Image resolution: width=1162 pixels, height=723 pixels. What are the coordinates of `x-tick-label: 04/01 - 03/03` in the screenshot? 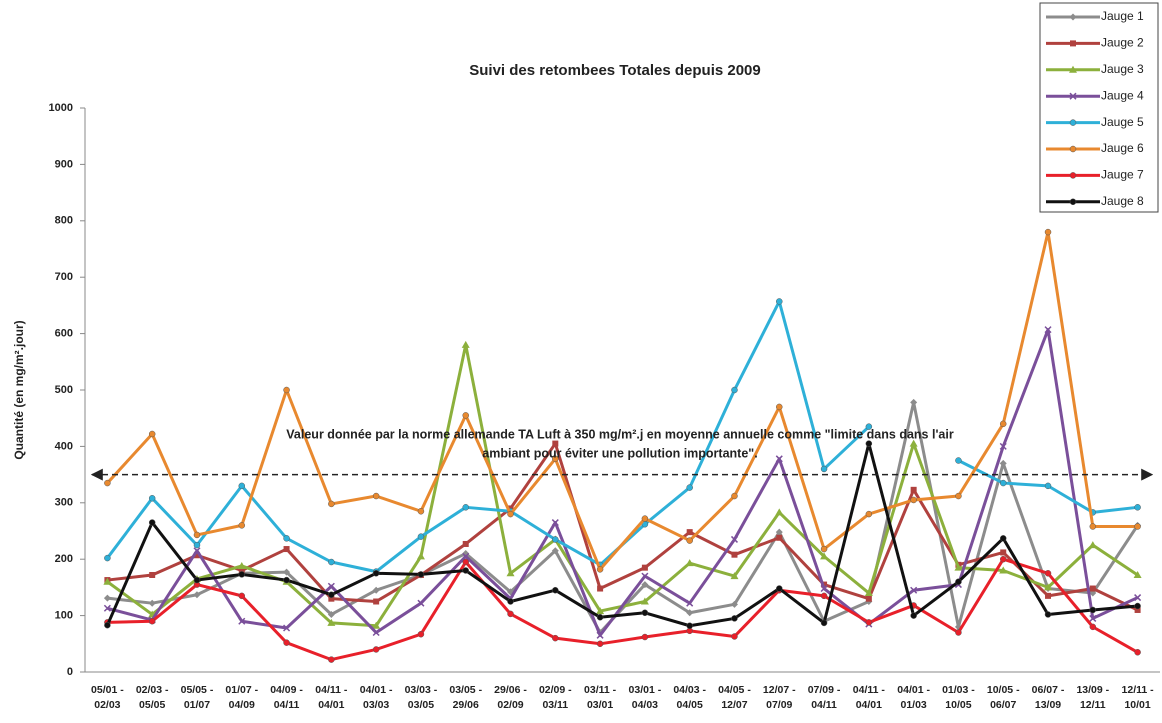 It's located at (376, 697).